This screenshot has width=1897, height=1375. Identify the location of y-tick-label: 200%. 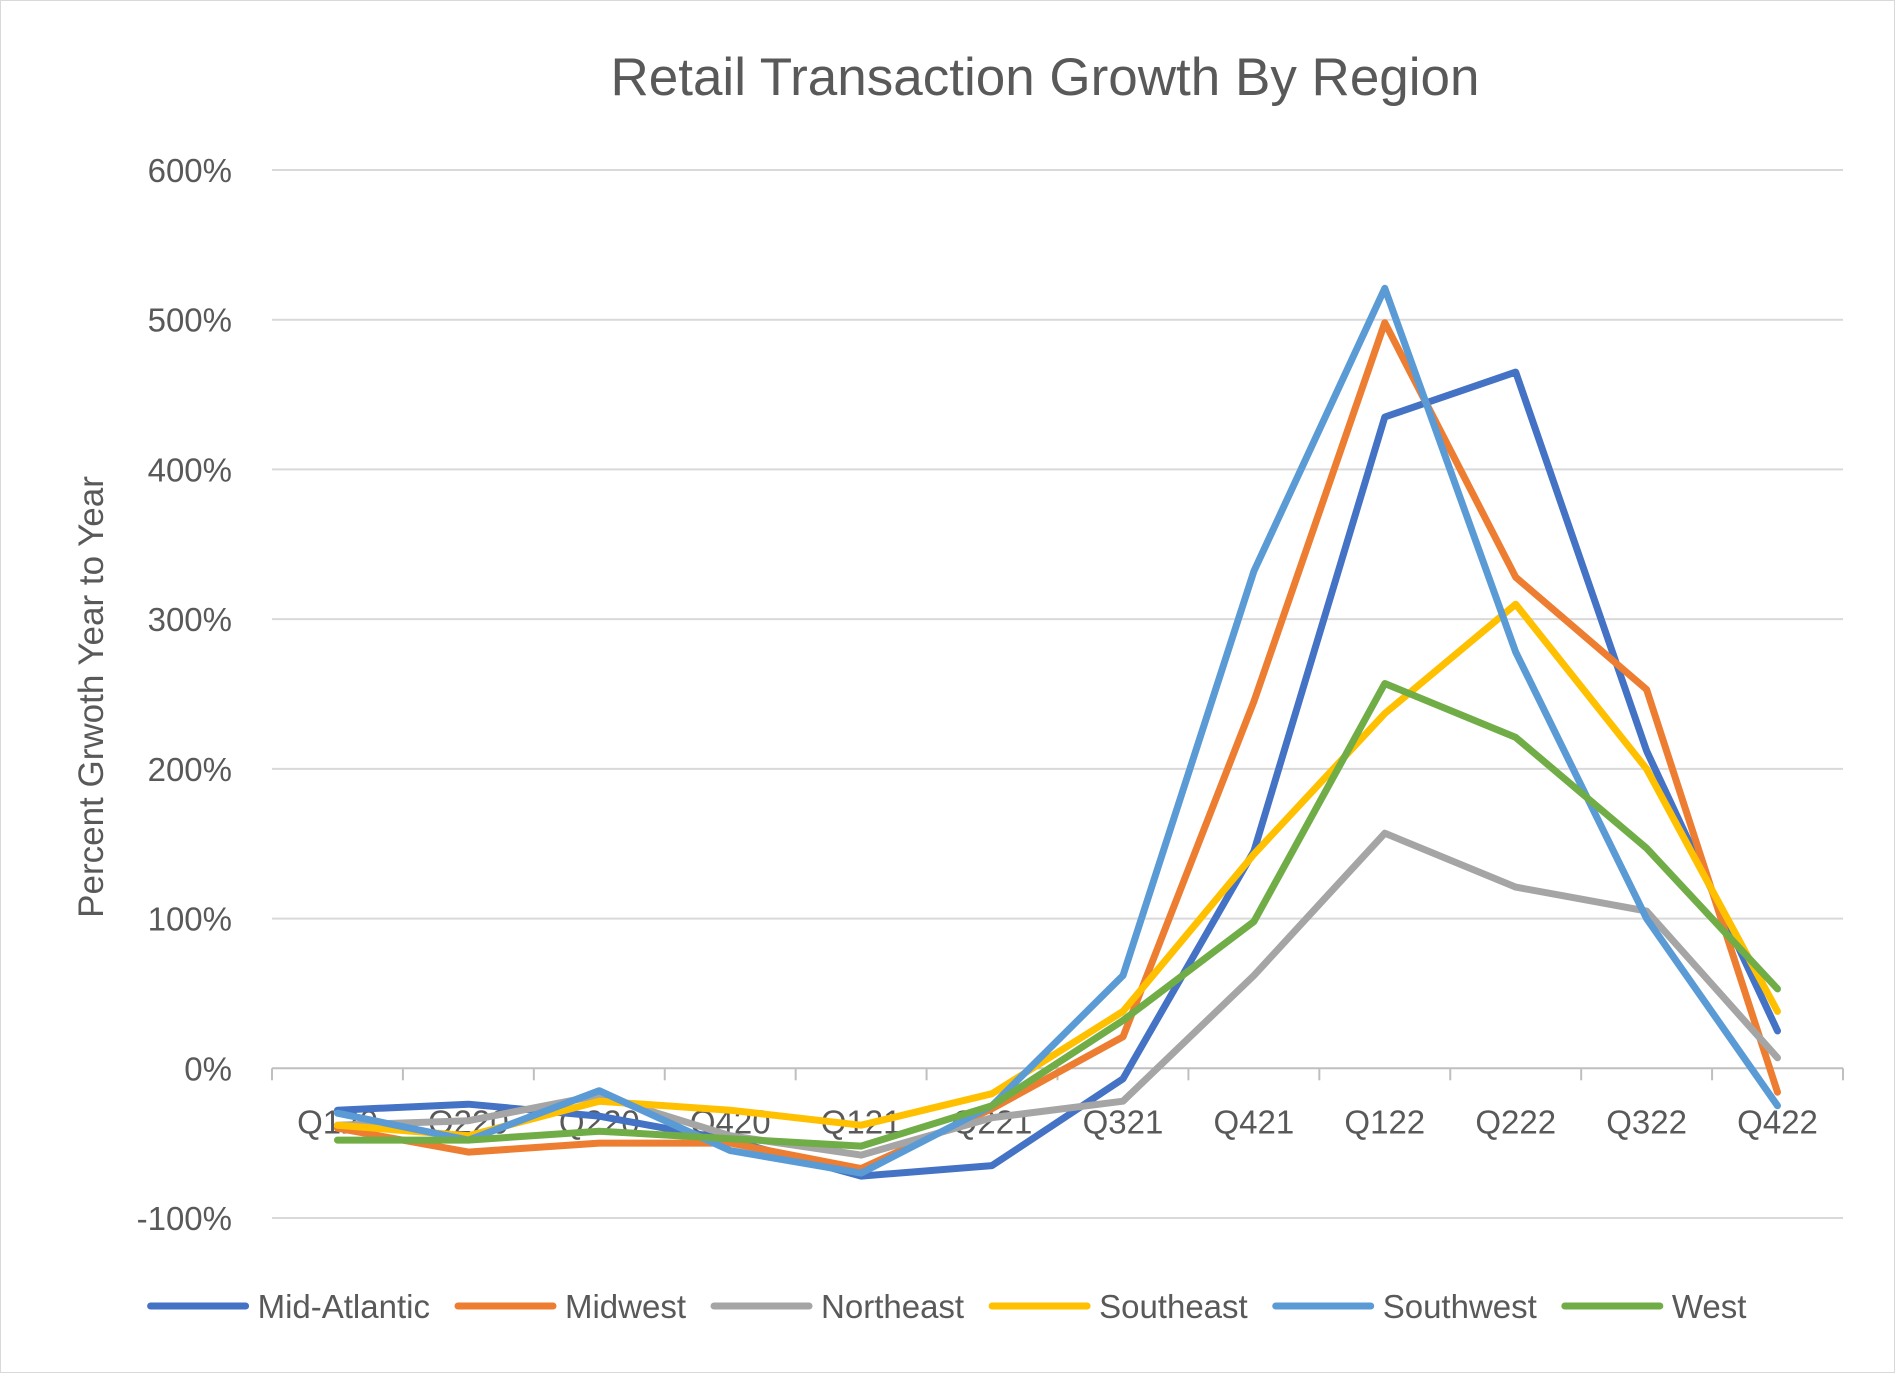
(190, 769).